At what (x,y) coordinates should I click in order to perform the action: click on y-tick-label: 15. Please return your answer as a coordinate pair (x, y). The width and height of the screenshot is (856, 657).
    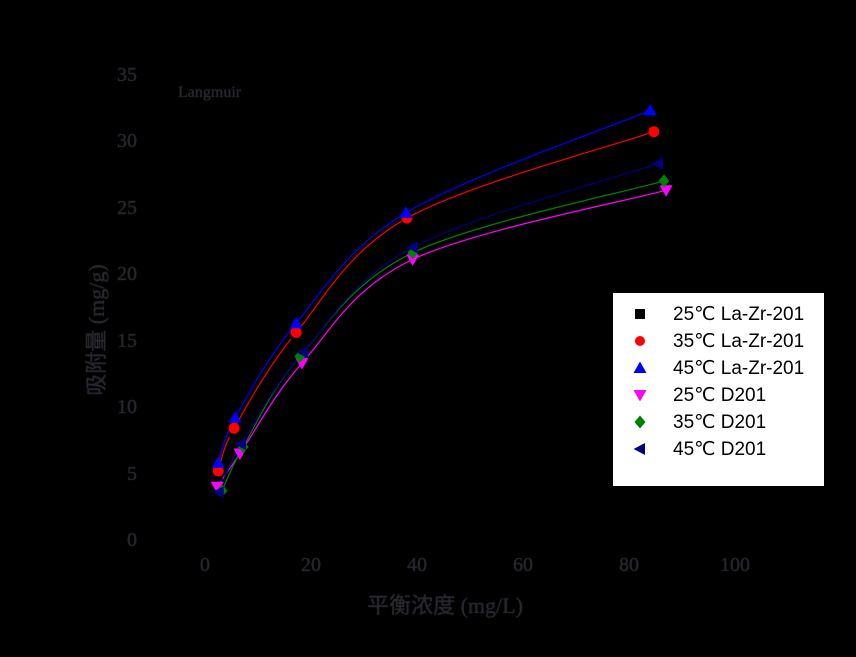
    Looking at the image, I should click on (127, 340).